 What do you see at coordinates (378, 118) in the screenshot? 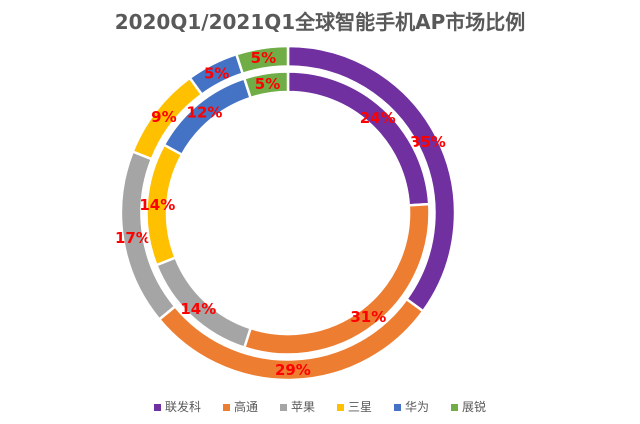
I see `data-label-inner-0: 24%` at bounding box center [378, 118].